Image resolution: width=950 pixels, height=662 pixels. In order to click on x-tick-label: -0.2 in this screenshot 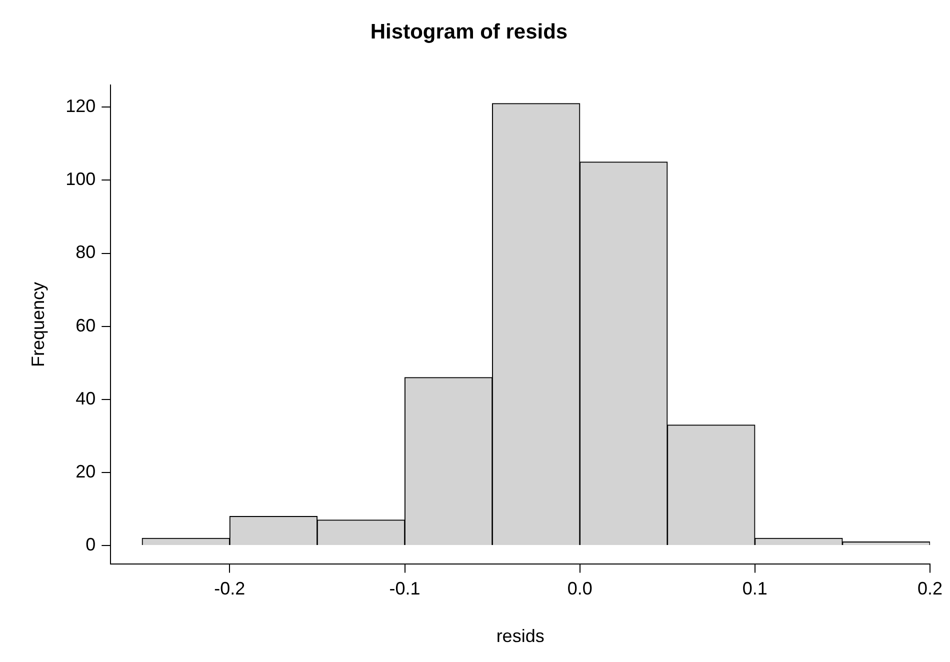, I will do `click(230, 588)`.